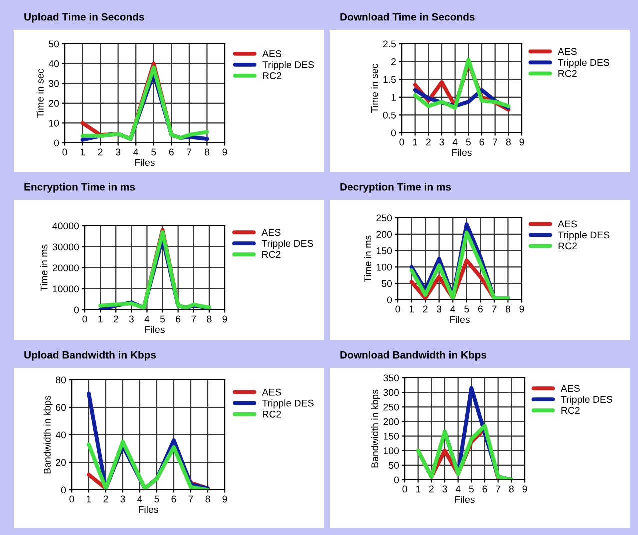 The width and height of the screenshot is (638, 535). Describe the element at coordinates (54, 123) in the screenshot. I see `y-tick-label: 10` at that location.